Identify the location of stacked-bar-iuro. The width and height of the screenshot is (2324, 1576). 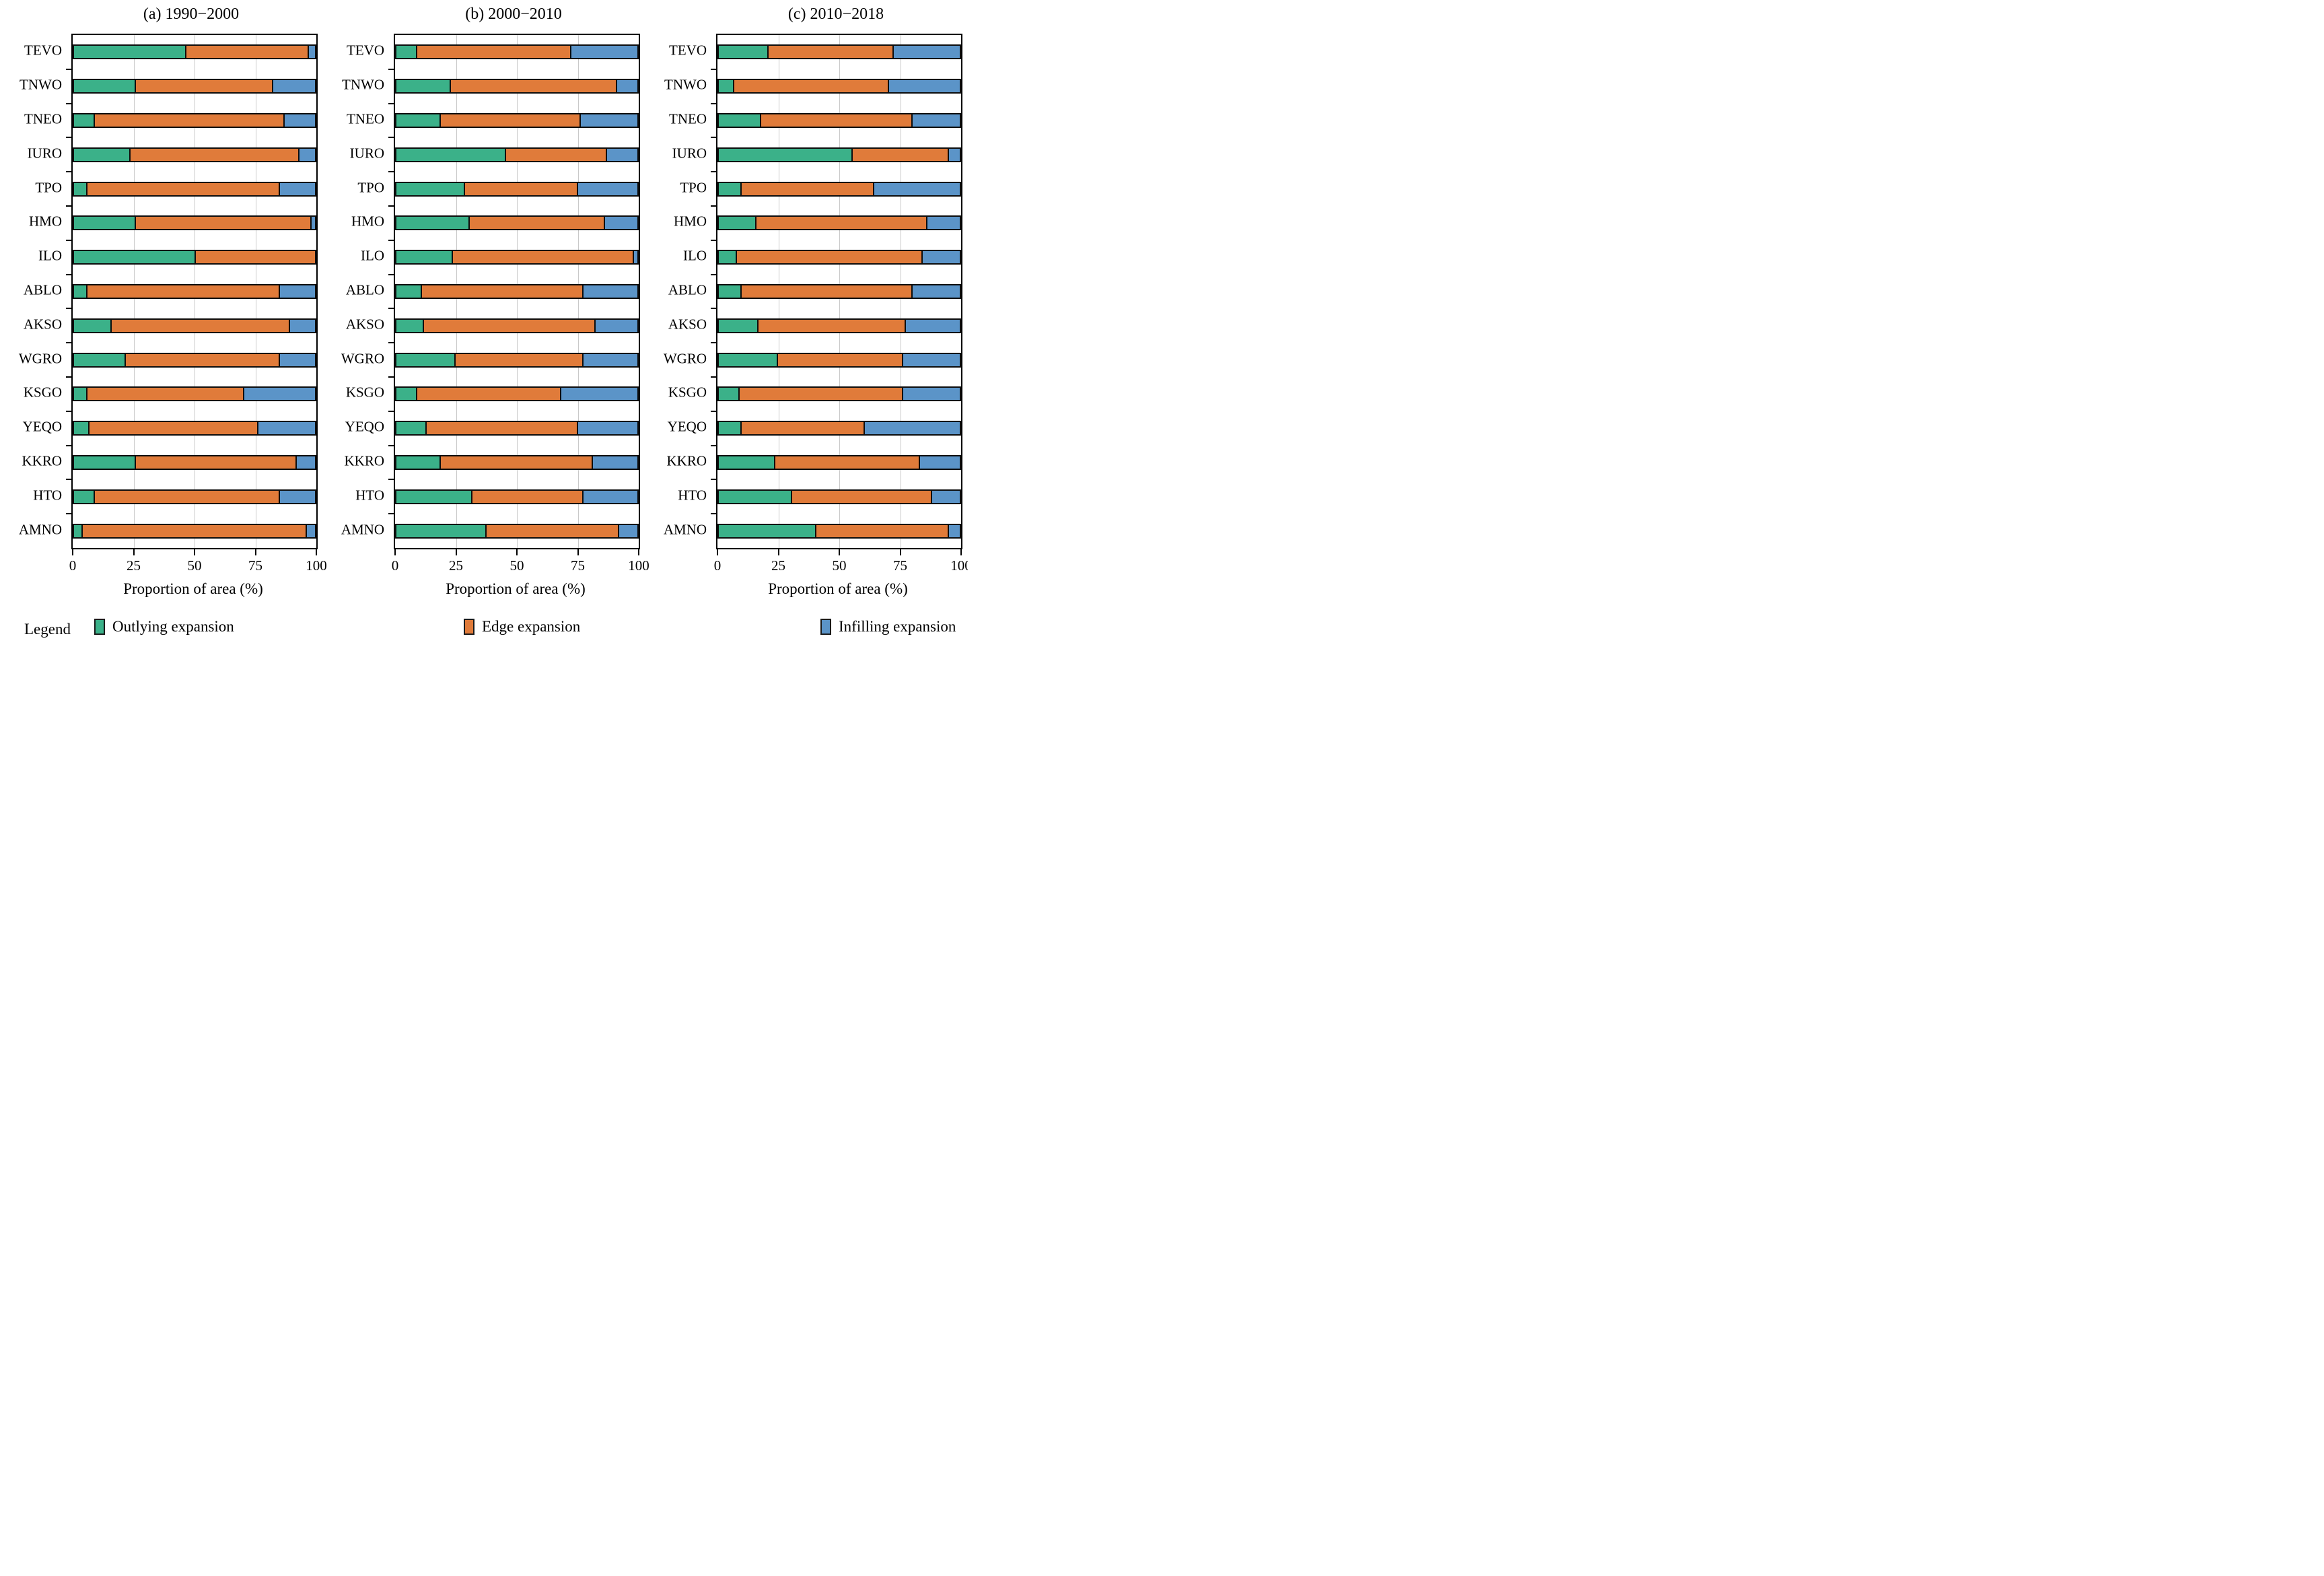
(517, 155).